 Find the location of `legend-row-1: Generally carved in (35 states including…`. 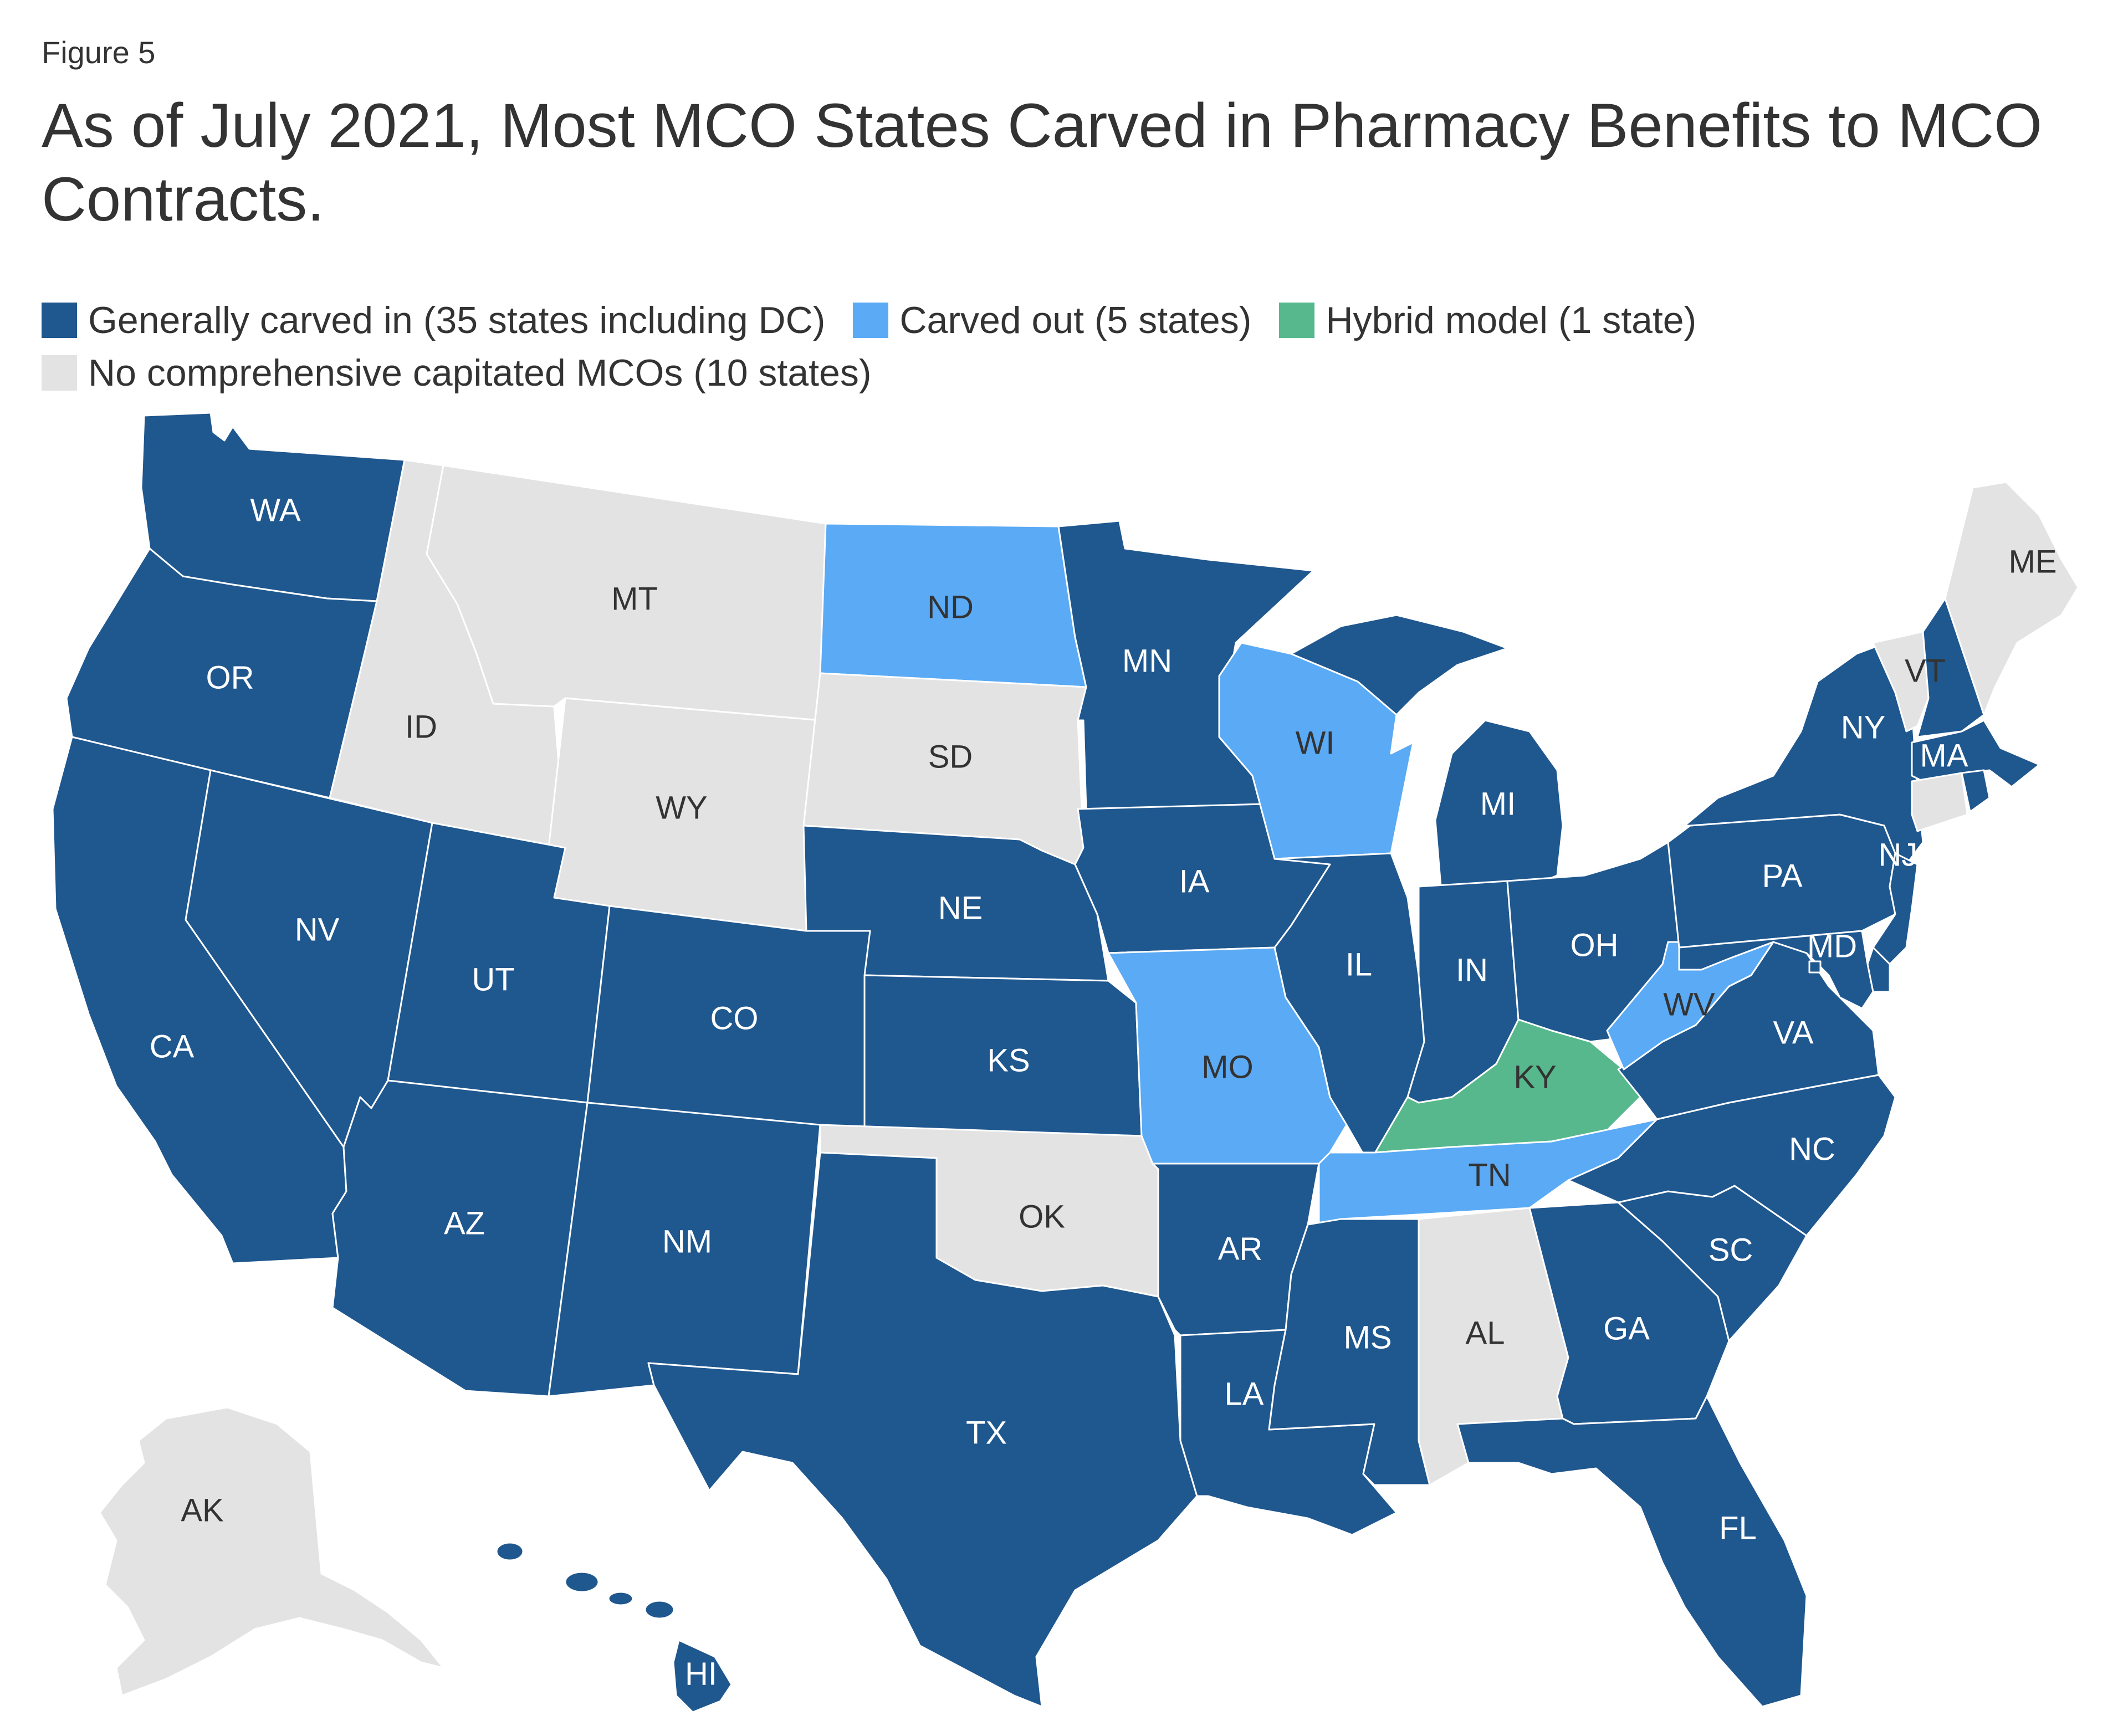

legend-row-1: Generally carved in (35 states including… is located at coordinates (1067, 320).